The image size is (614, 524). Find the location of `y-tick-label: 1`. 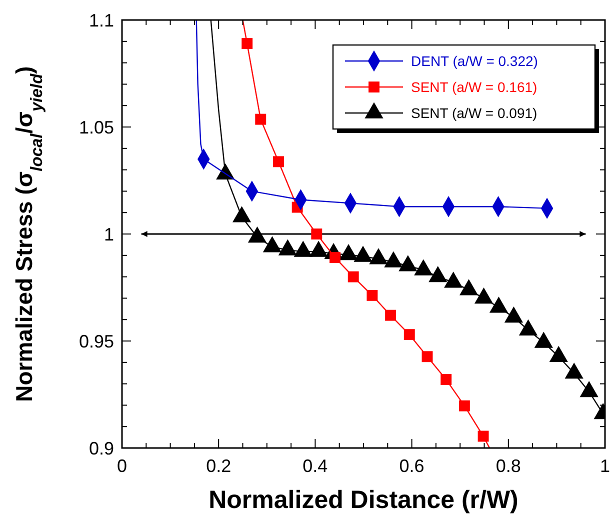

y-tick-label: 1 is located at coordinates (109, 234).